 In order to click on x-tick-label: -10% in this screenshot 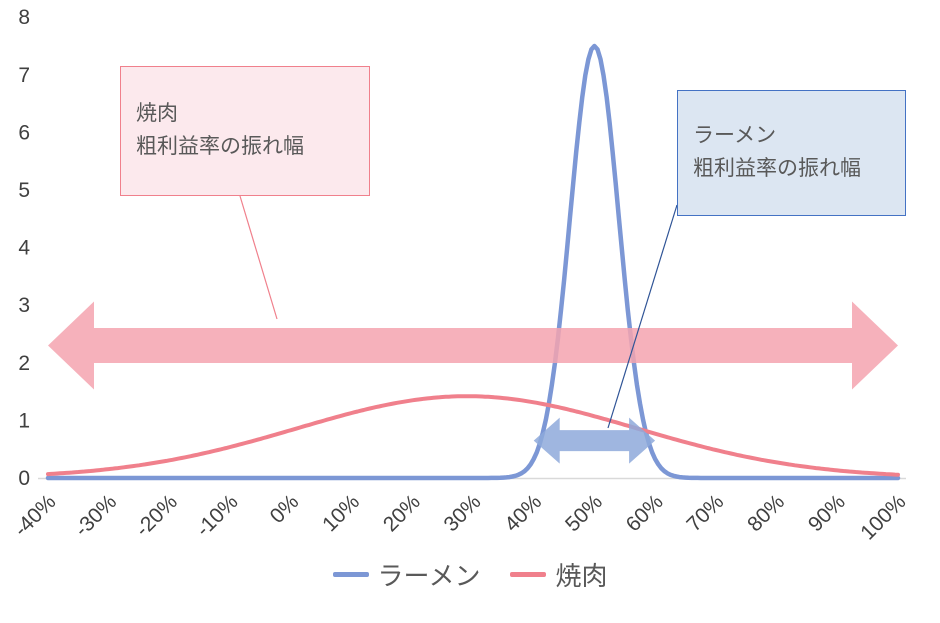, I will do `click(217, 515)`.